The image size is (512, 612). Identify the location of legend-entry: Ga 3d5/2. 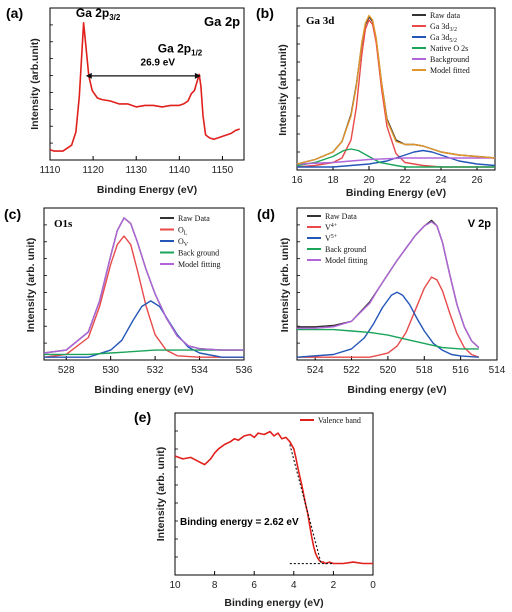
(443, 38).